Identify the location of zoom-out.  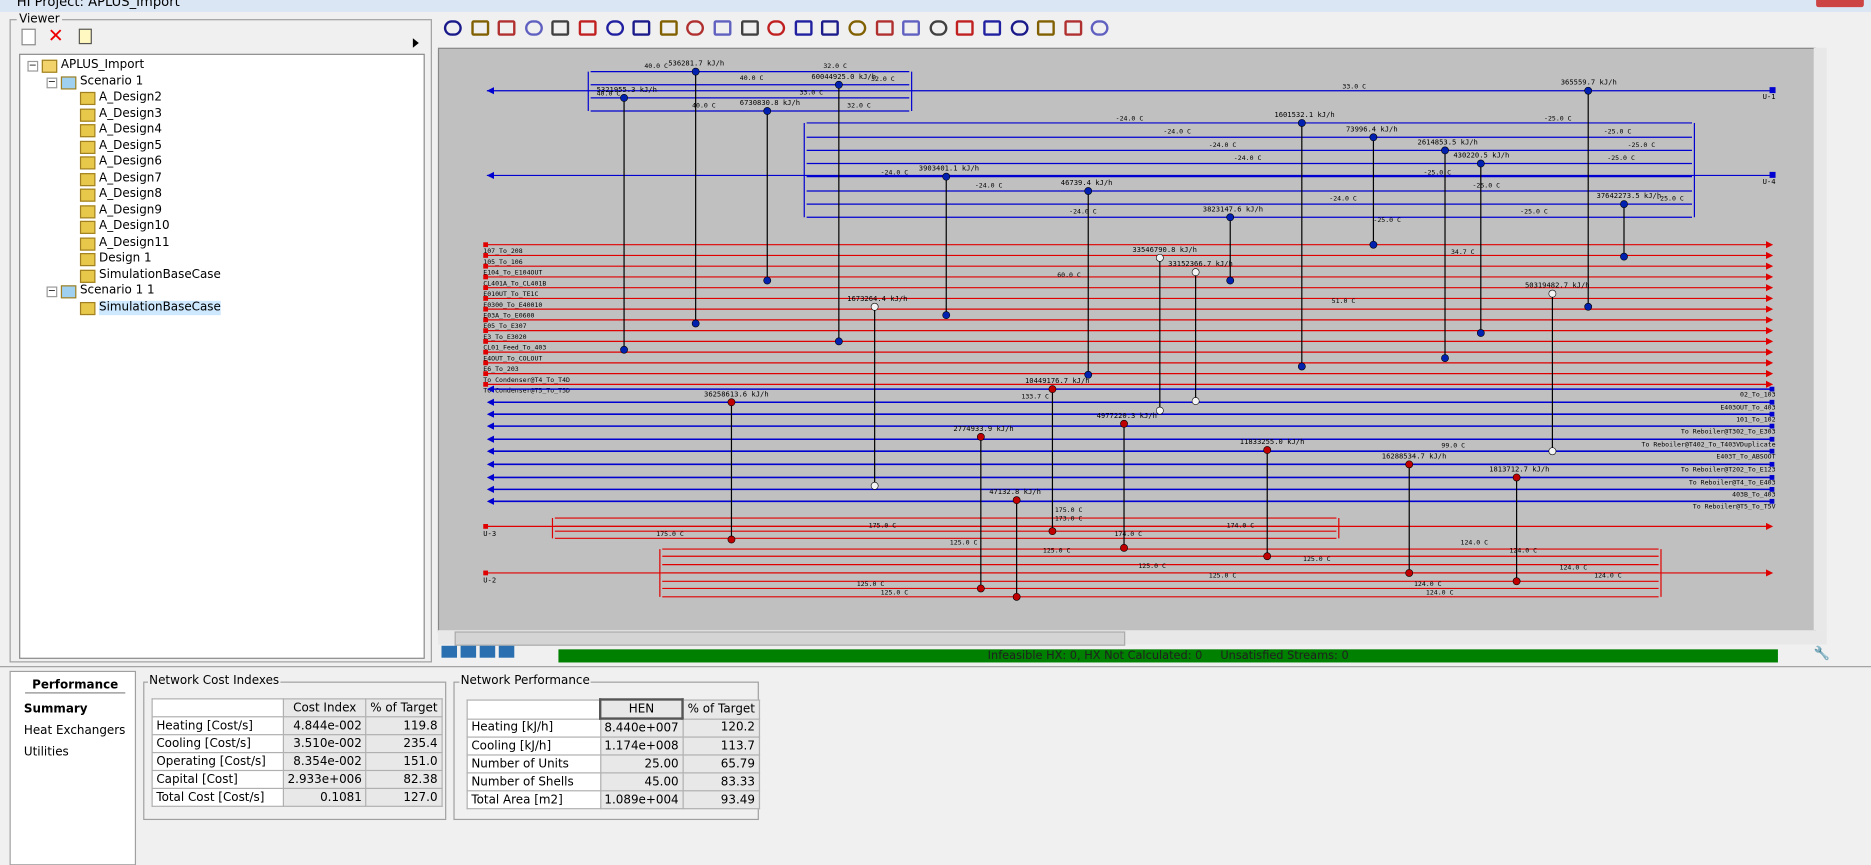
(468, 651).